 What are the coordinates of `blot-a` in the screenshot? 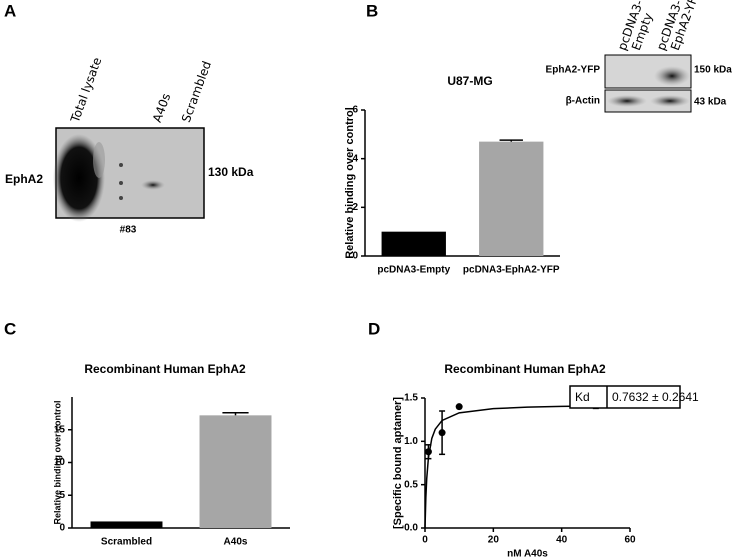 It's located at (129, 174).